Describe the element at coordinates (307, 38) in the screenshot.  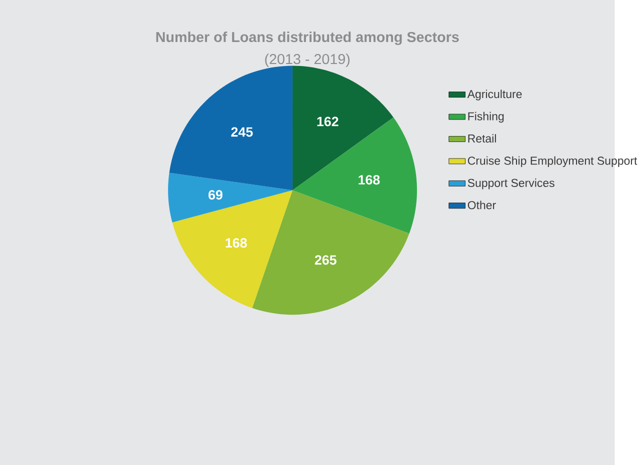
I see `chart-title: Number of Loans distributed among Sectors` at that location.